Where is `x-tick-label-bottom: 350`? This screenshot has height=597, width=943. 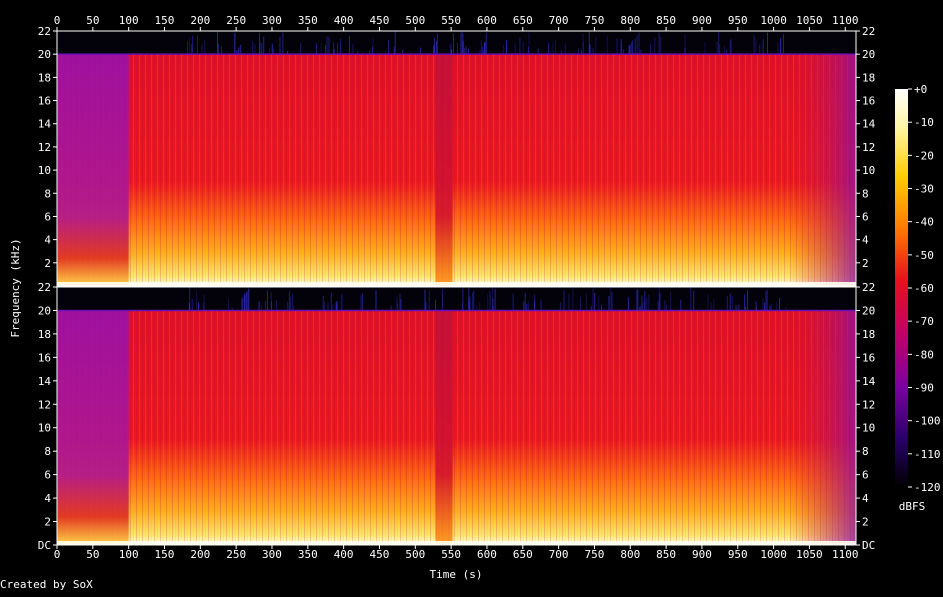
x-tick-label-bottom: 350 is located at coordinates (308, 554).